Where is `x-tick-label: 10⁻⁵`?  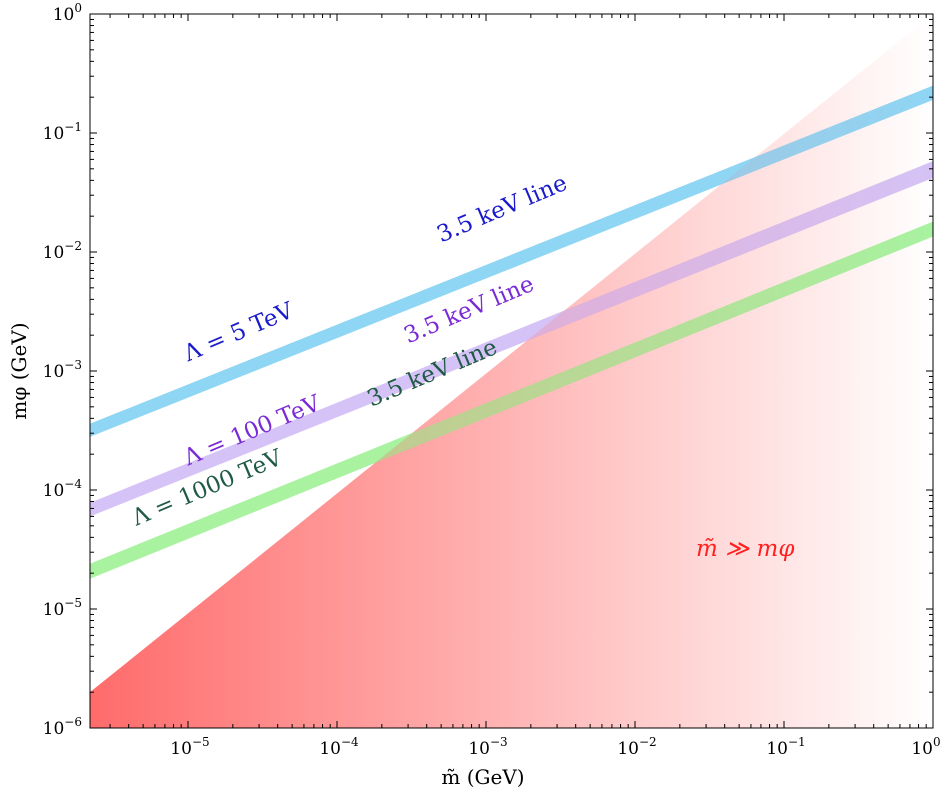
x-tick-label: 10⁻⁵ is located at coordinates (189, 747).